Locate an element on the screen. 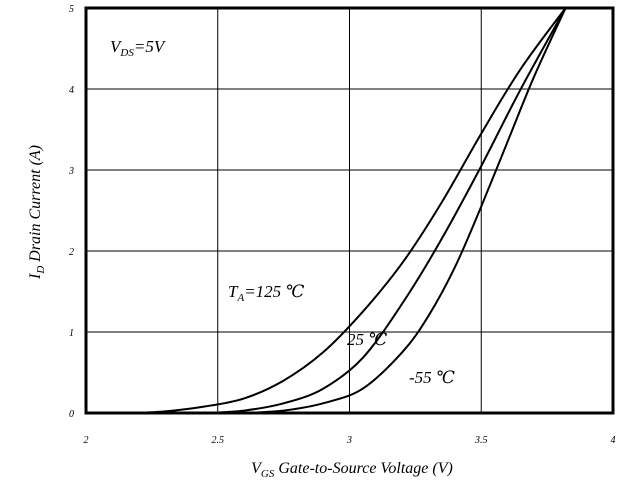 This screenshot has width=619, height=485. series-label-25c: 25 ℃ is located at coordinates (367, 339).